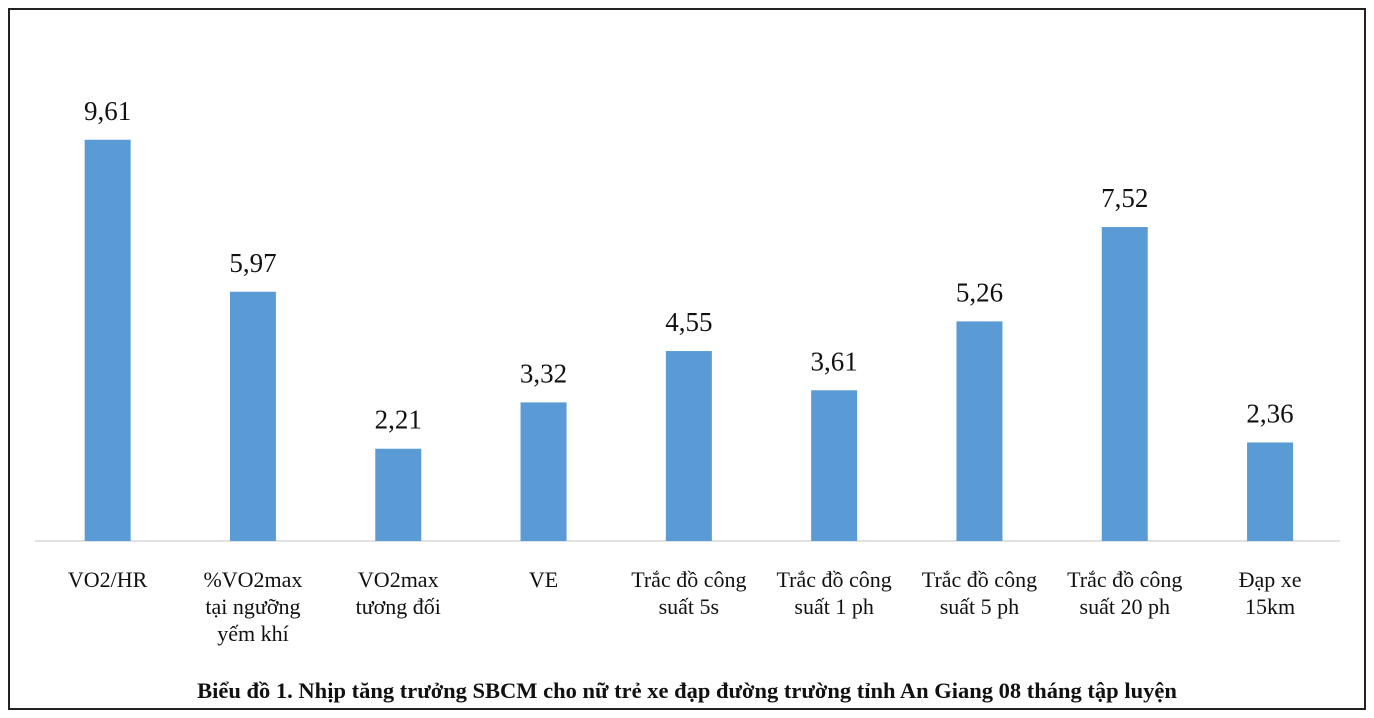 This screenshot has height=718, width=1374. What do you see at coordinates (1124, 198) in the screenshot?
I see `data-label: 7,52` at bounding box center [1124, 198].